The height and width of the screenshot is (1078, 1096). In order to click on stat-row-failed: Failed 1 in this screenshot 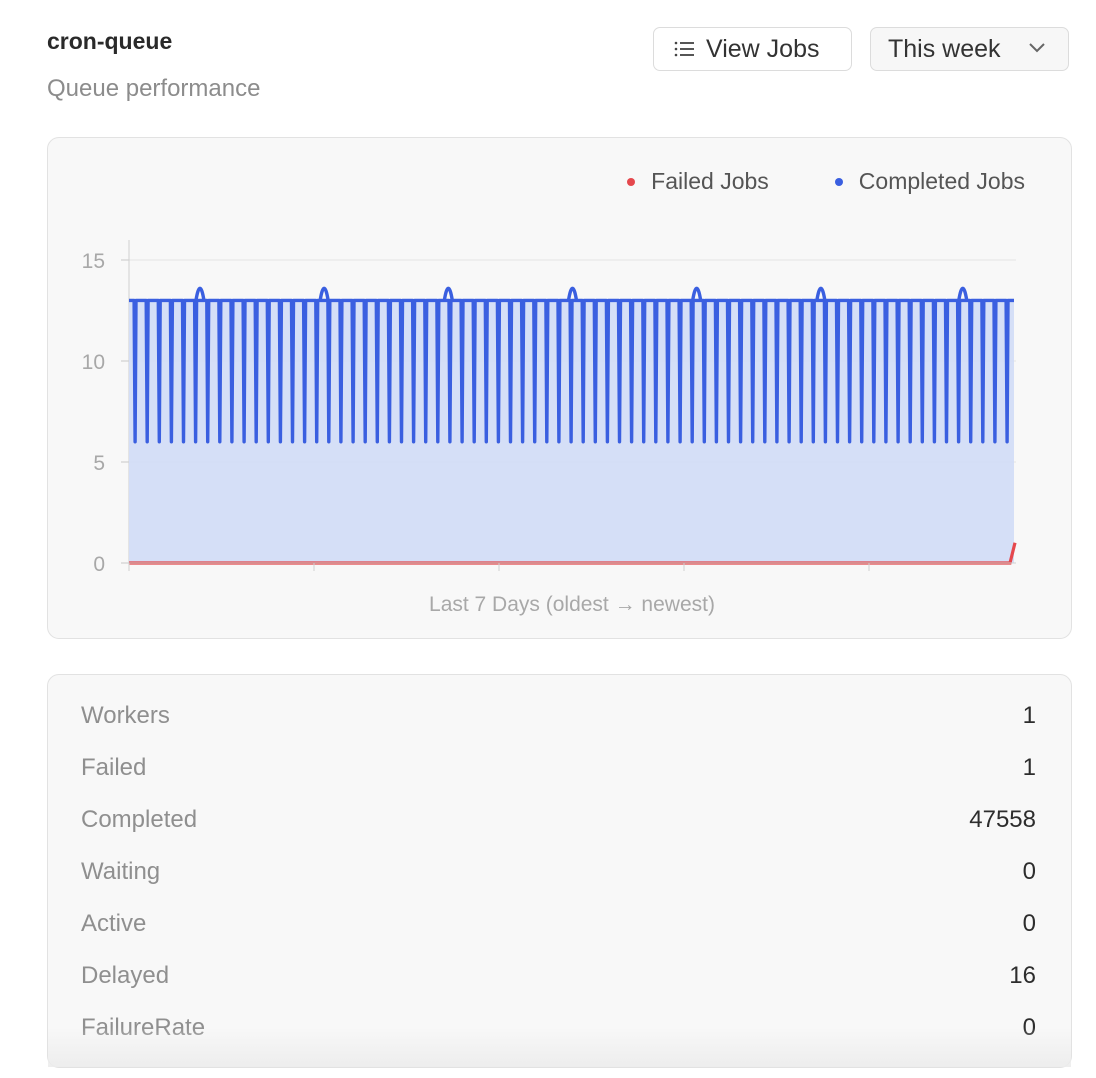, I will do `click(558, 779)`.